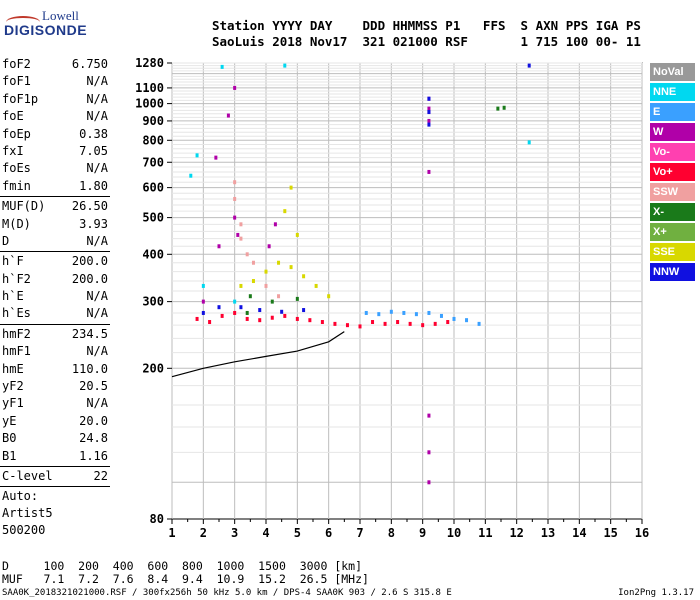 This screenshot has height=600, width=700. I want to click on param-row: C-level 22, so click(55, 476).